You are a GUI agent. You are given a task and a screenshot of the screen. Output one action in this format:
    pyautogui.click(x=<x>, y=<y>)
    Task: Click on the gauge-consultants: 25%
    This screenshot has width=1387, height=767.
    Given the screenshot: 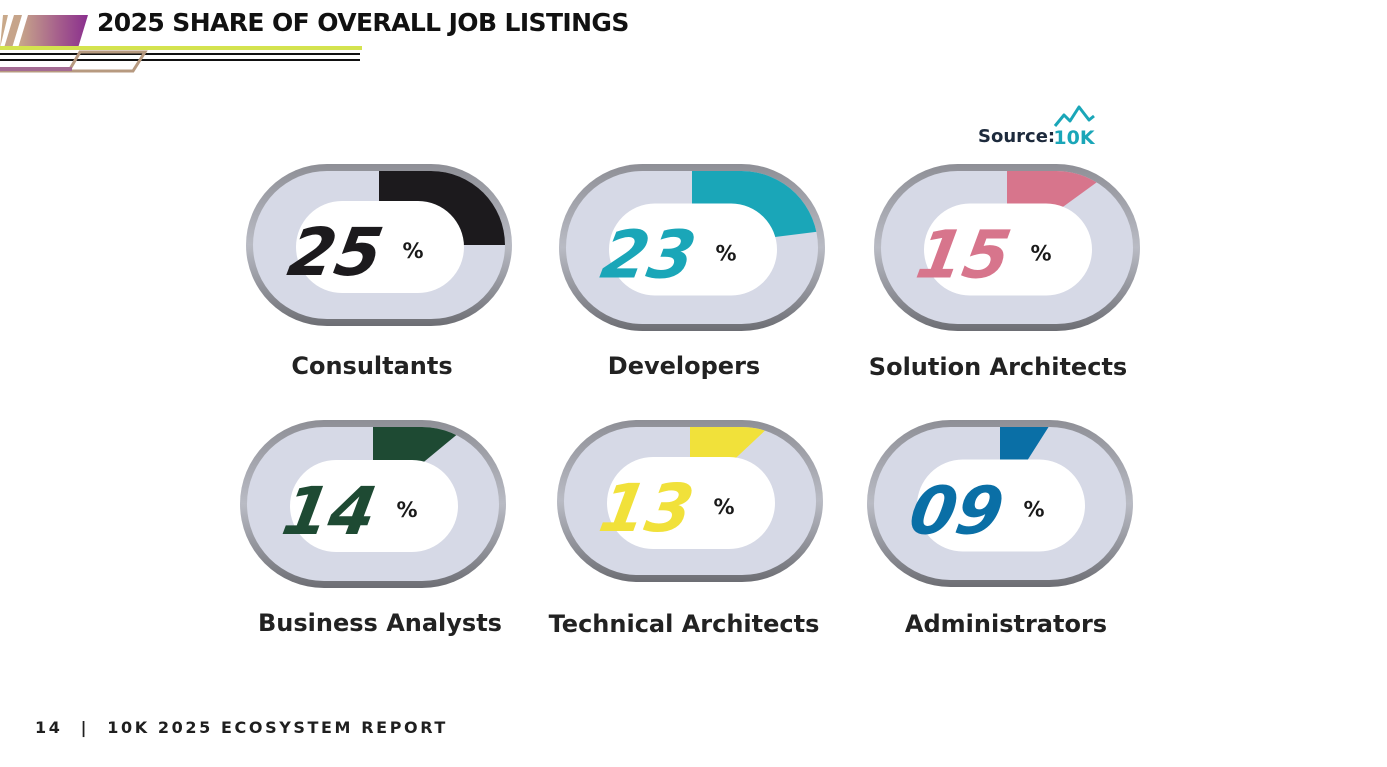 What is the action you would take?
    pyautogui.click(x=379, y=245)
    